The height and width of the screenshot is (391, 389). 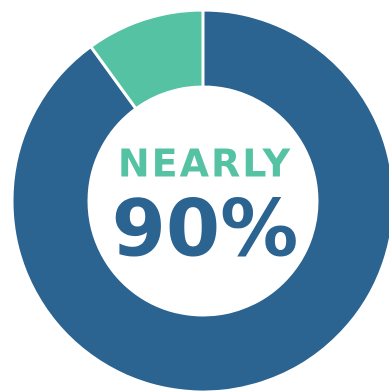 What do you see at coordinates (205, 164) in the screenshot?
I see `center-annotation: NEARLY` at bounding box center [205, 164].